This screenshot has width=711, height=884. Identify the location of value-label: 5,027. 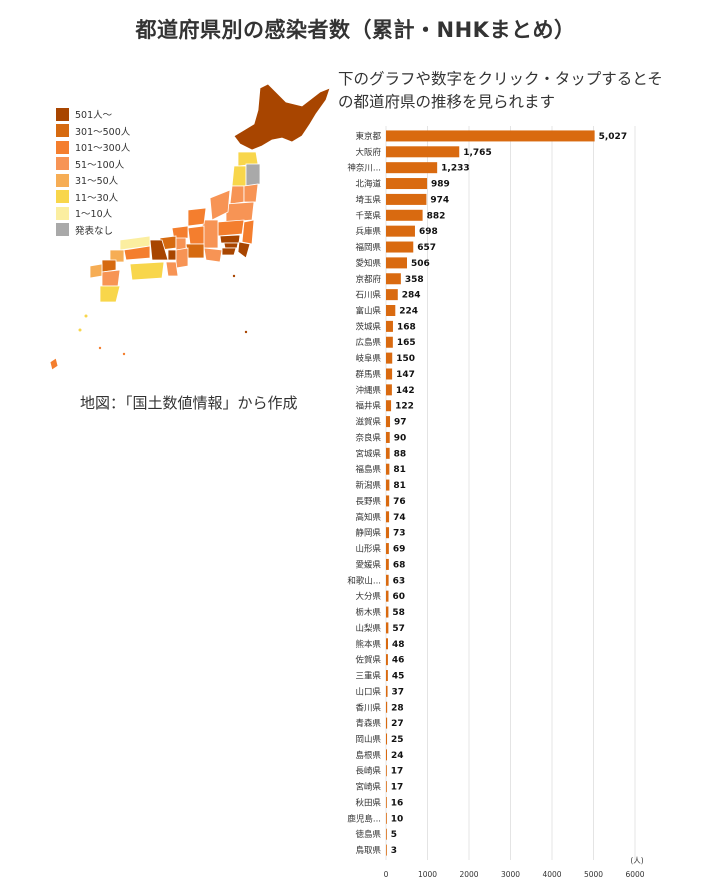
(613, 137).